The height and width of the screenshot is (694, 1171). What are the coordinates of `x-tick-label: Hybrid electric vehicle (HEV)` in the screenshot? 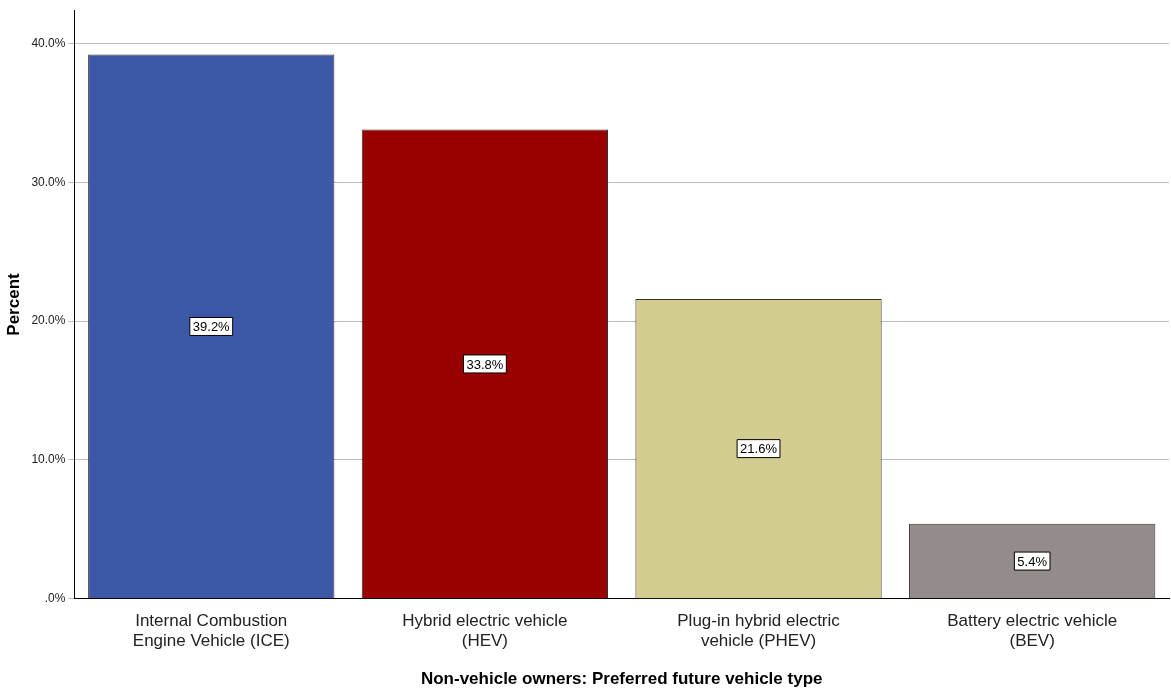 It's located at (485, 630).